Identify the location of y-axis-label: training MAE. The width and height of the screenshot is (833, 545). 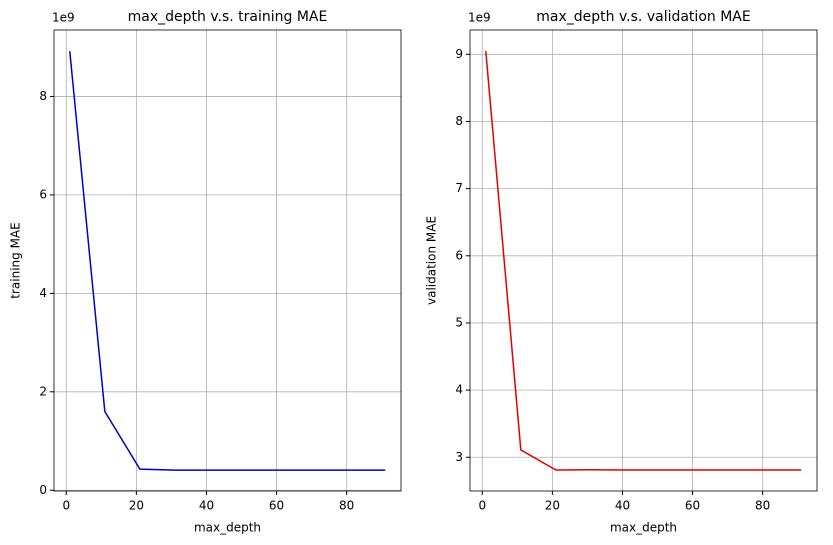
(16, 260).